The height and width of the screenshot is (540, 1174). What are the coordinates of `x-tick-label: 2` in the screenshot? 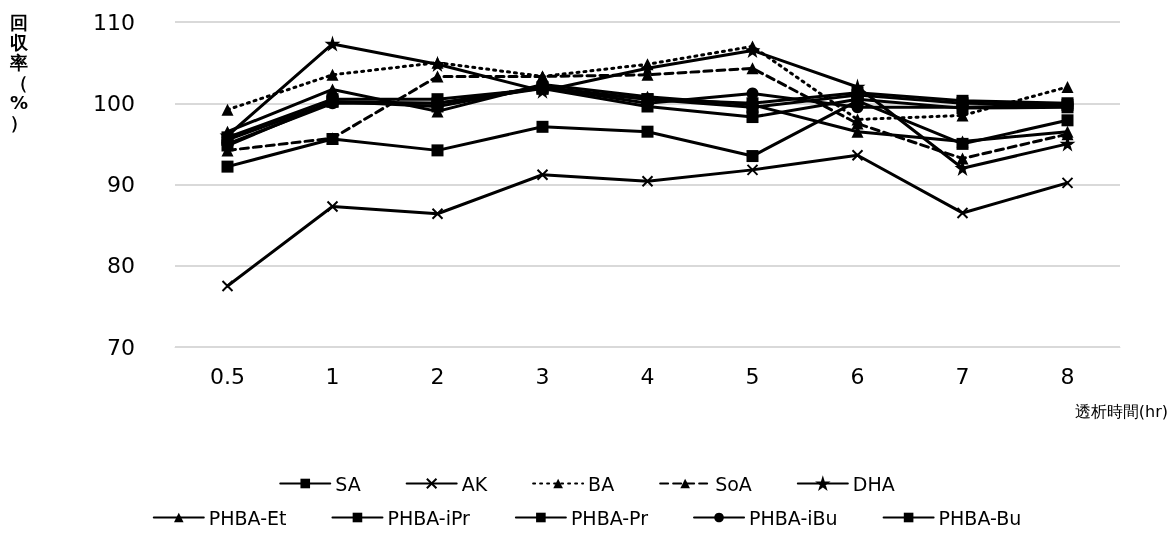 It's located at (437, 376).